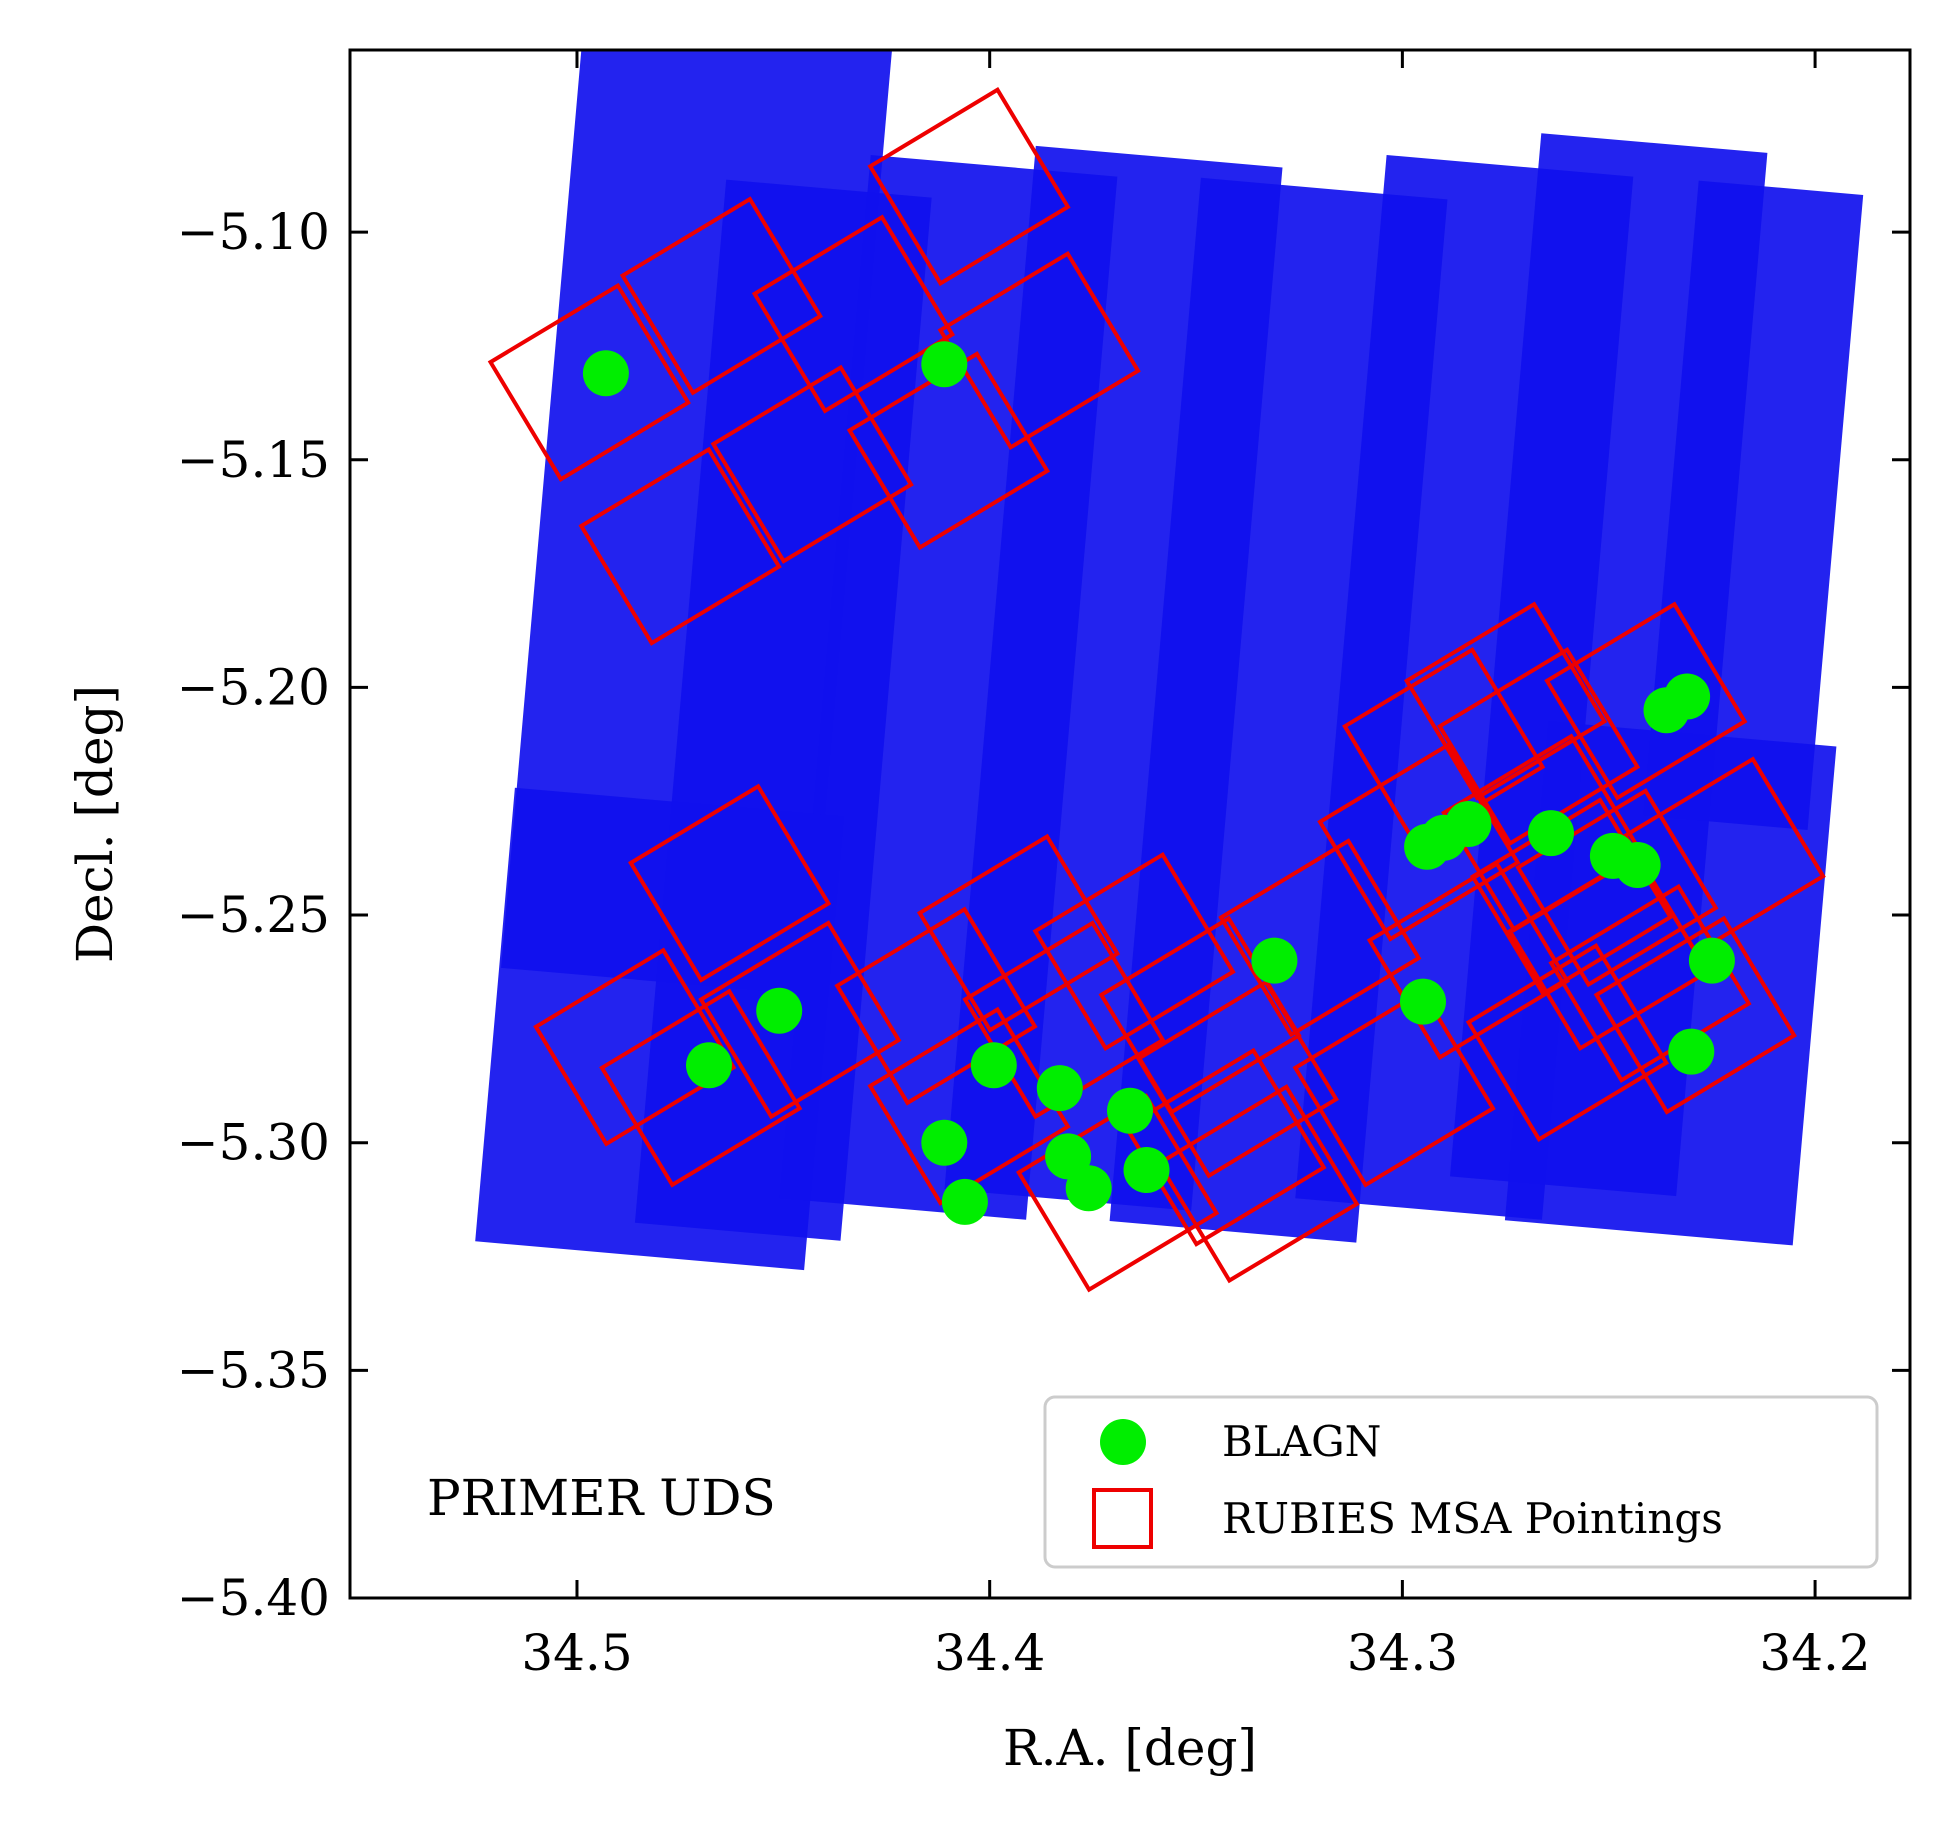  I want to click on legend-blagn-label: BLAGN, so click(1301, 1441).